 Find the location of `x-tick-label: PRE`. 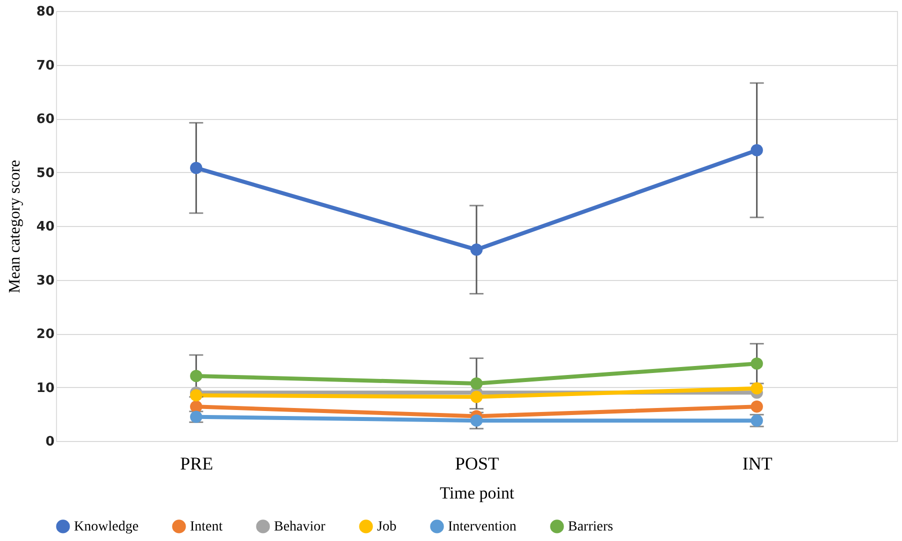

x-tick-label: PRE is located at coordinates (197, 464).